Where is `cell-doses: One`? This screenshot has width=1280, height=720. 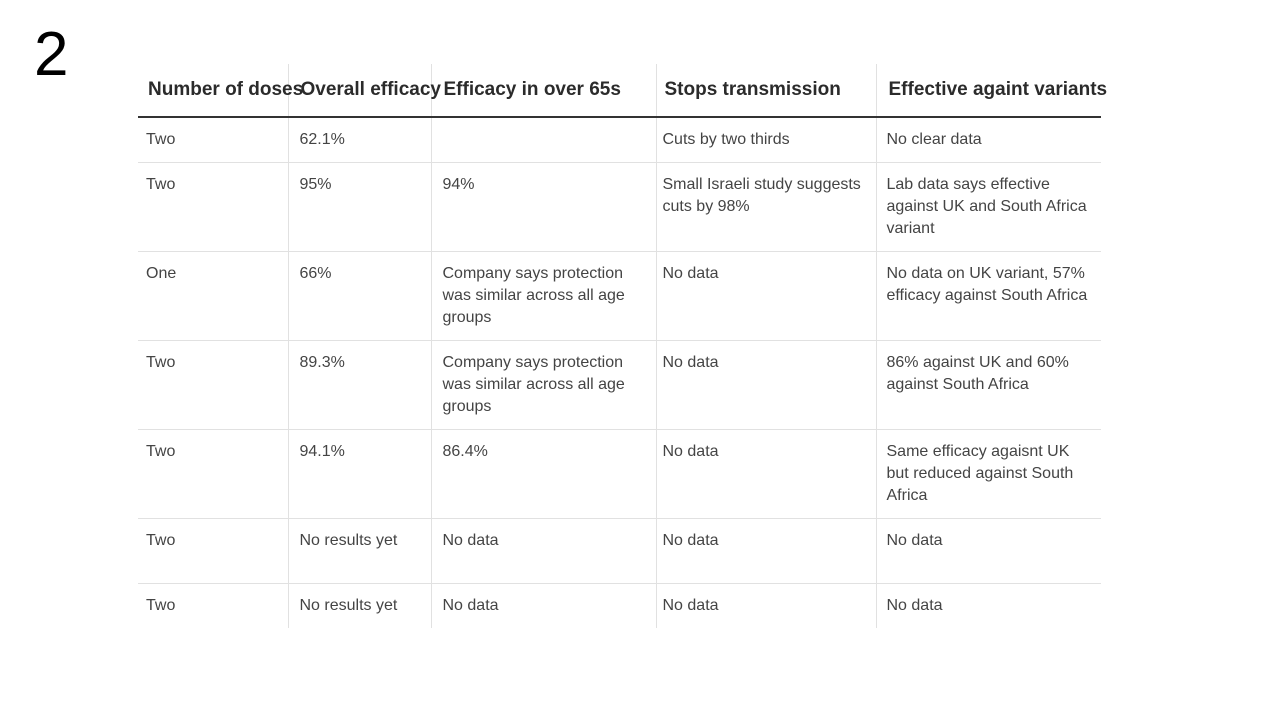
cell-doses: One is located at coordinates (213, 296).